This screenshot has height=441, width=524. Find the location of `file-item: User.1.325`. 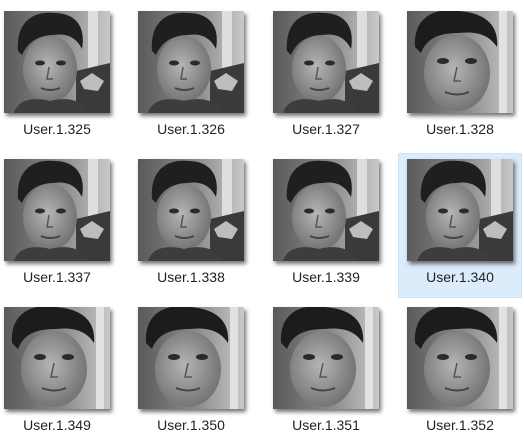

file-item: User.1.325 is located at coordinates (63, 72).